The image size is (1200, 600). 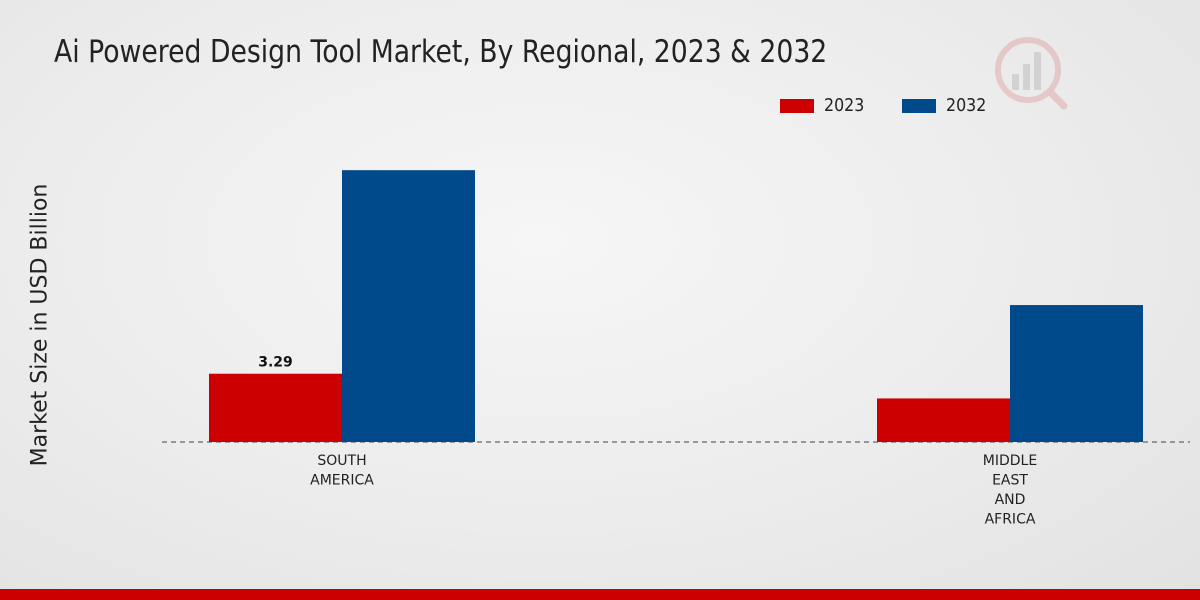 What do you see at coordinates (342, 471) in the screenshot?
I see `x-tick-label-0: SOUTH AMERICA` at bounding box center [342, 471].